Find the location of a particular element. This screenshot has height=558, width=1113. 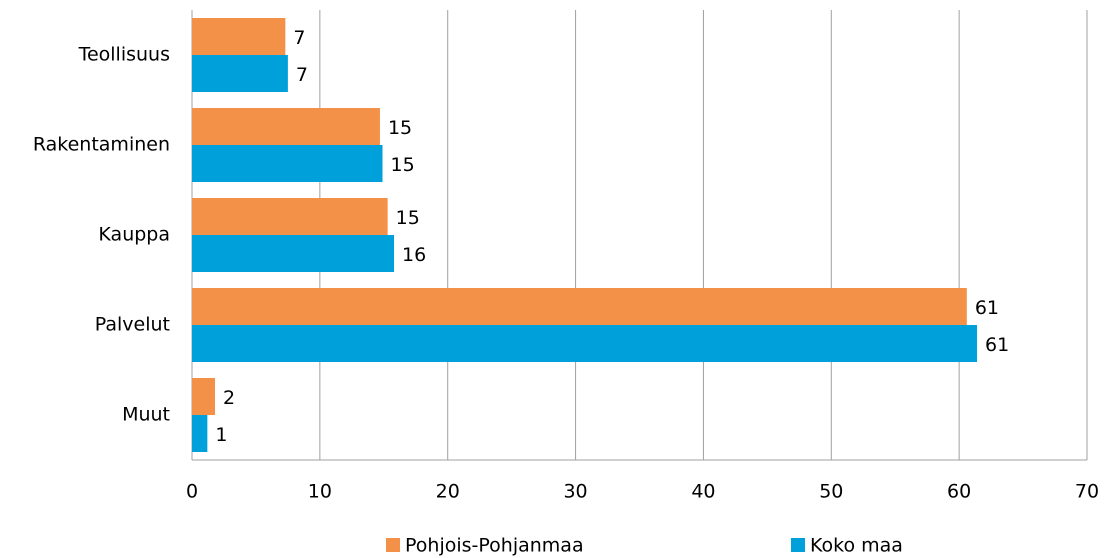

x-tick-label: 20 is located at coordinates (448, 492).